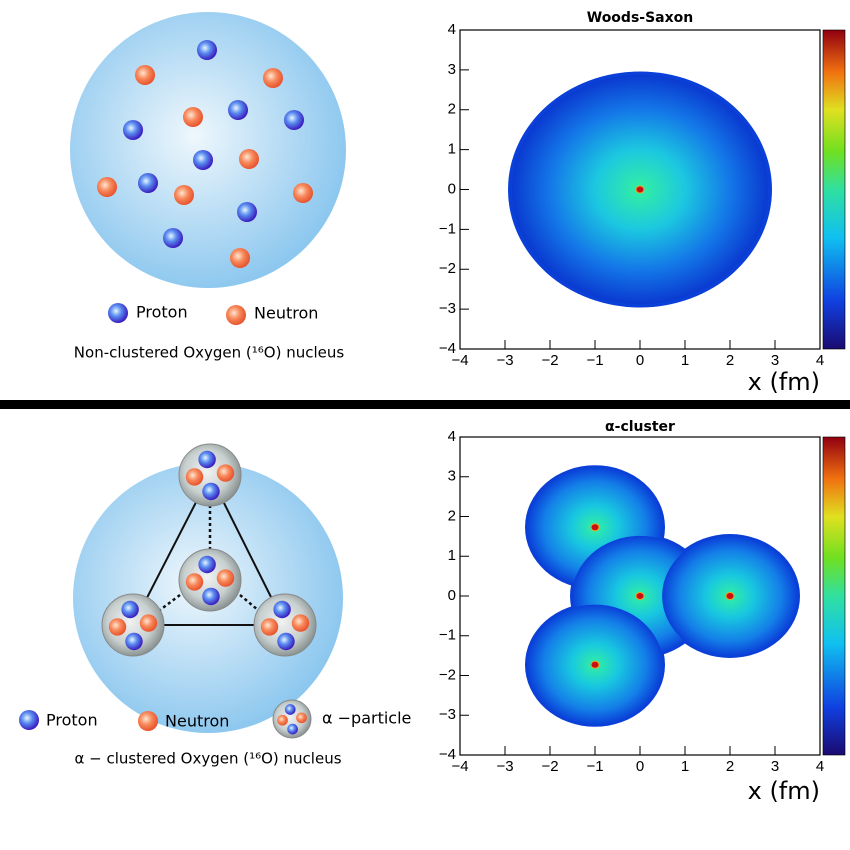  Describe the element at coordinates (447, 308) in the screenshot. I see `y-tick-label: −3` at that location.